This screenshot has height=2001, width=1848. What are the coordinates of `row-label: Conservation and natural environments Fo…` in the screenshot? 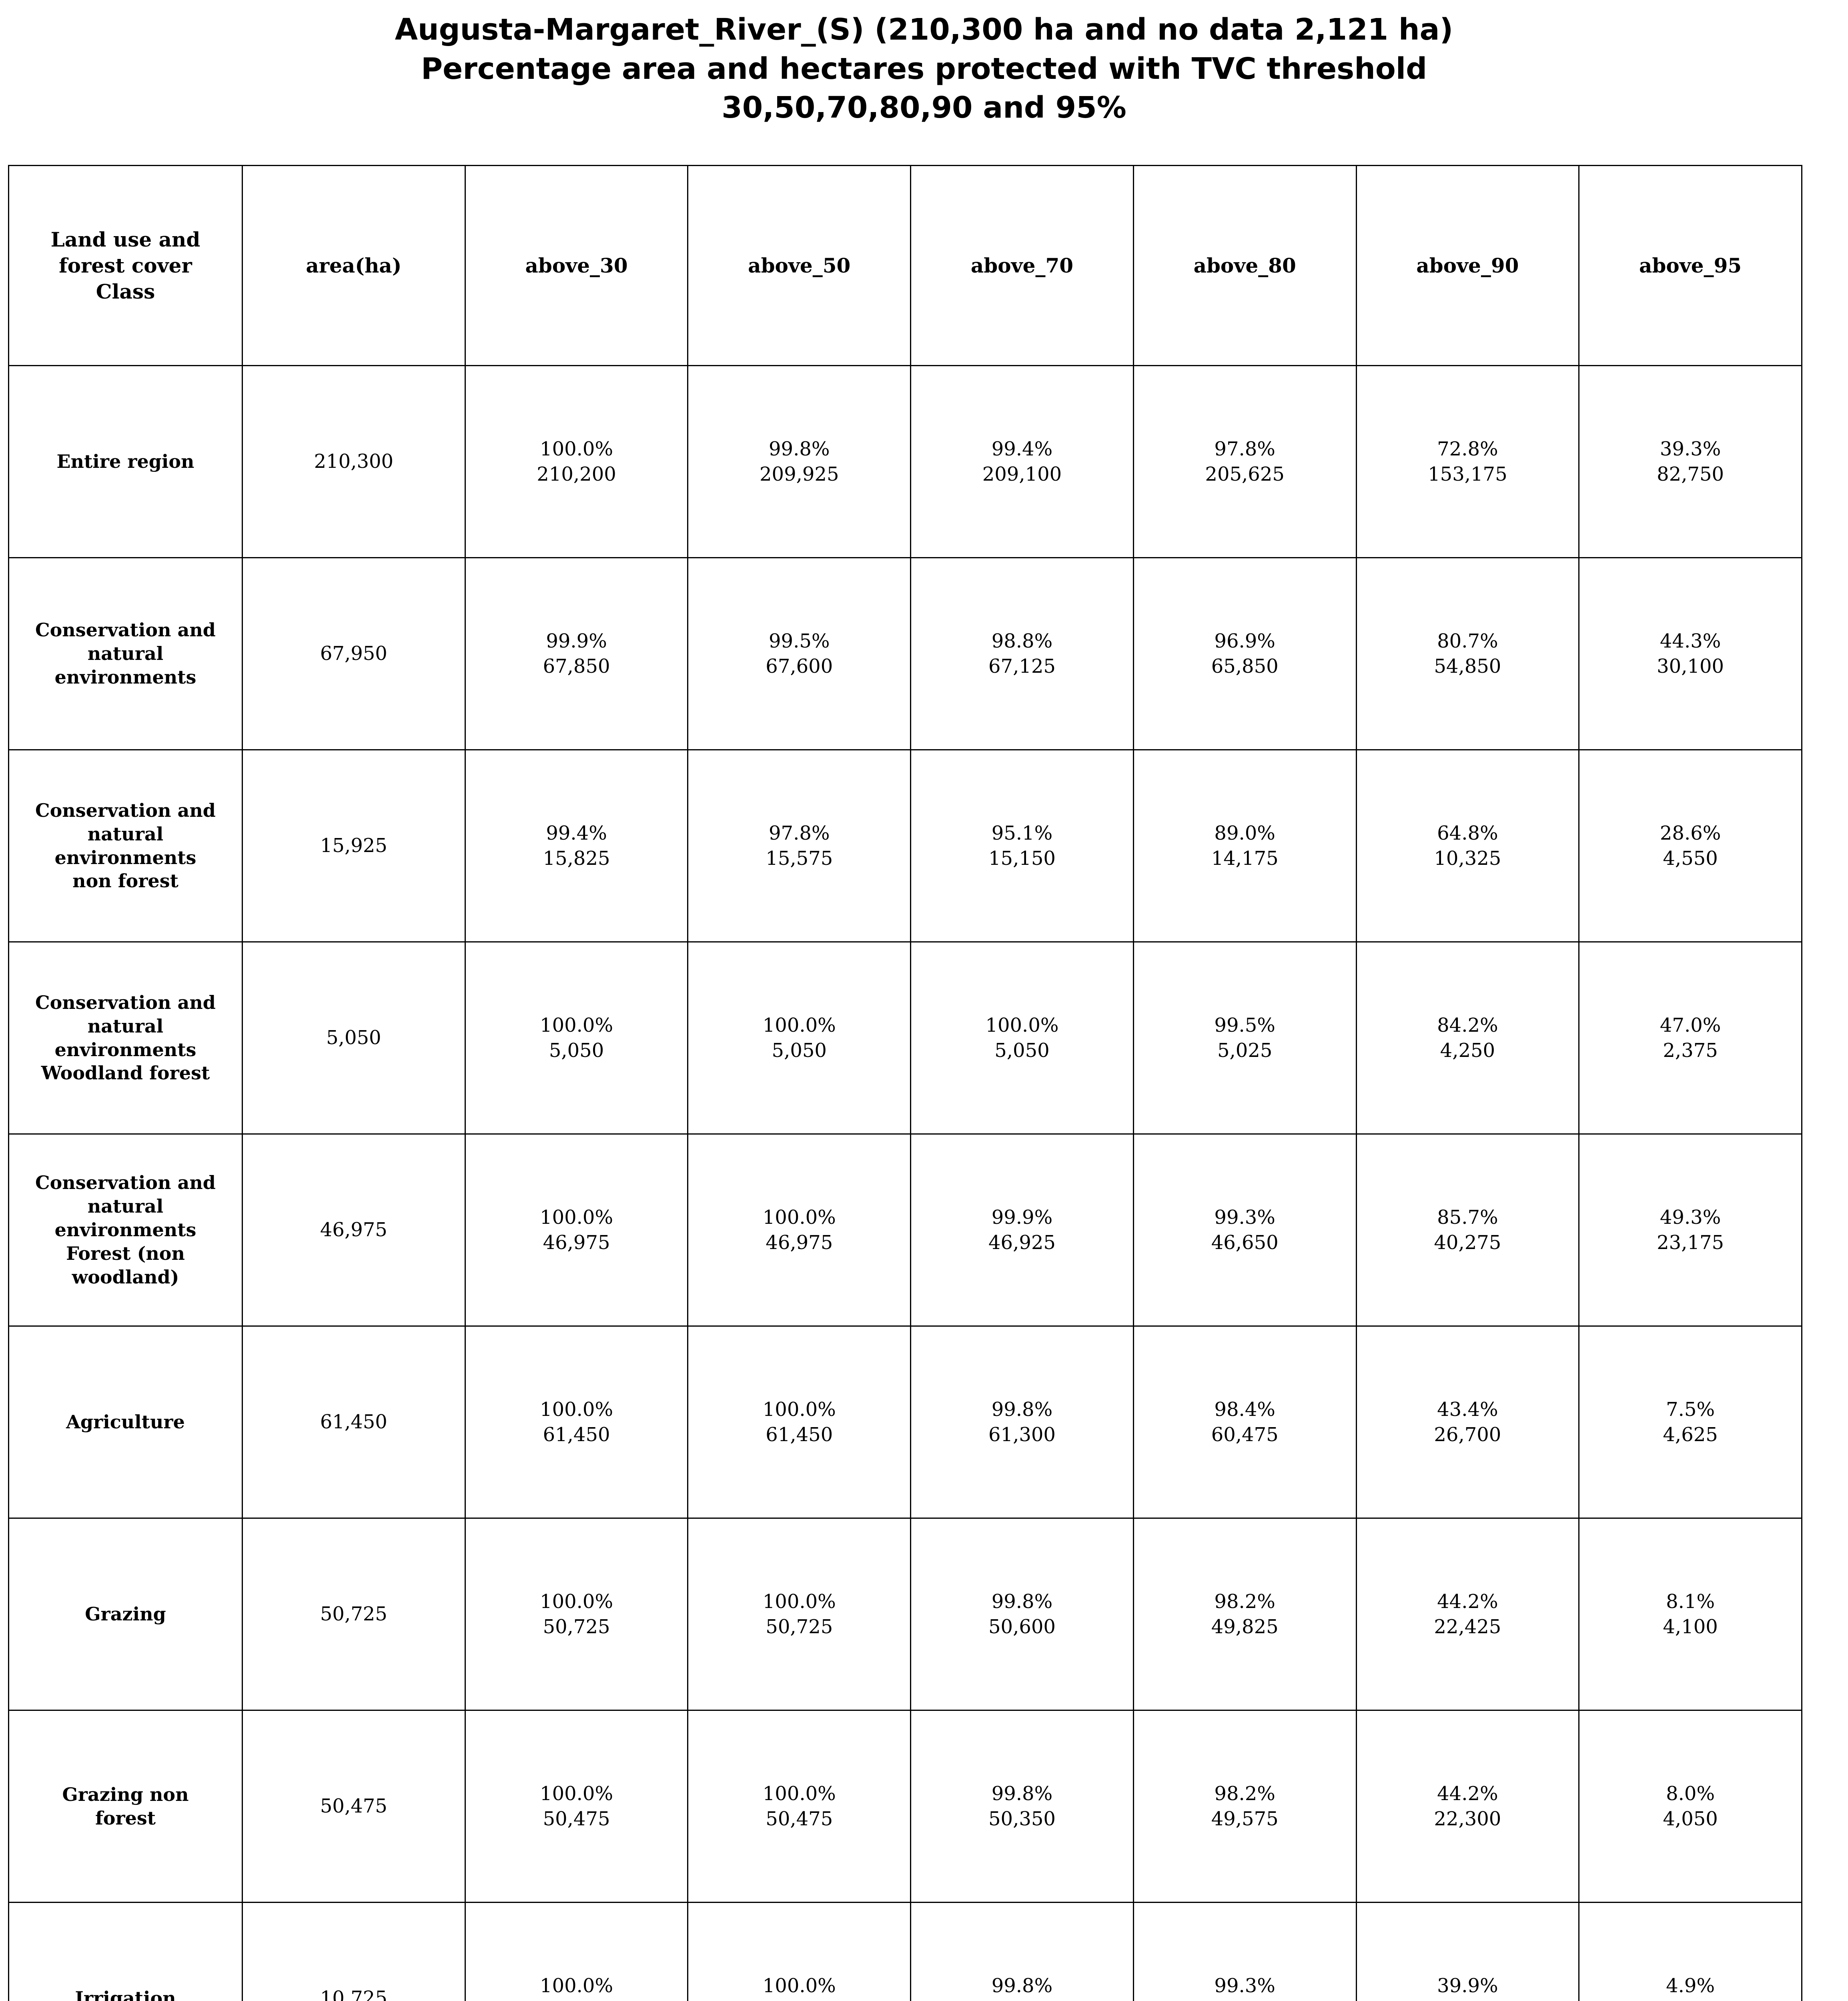 It's located at (125, 1230).